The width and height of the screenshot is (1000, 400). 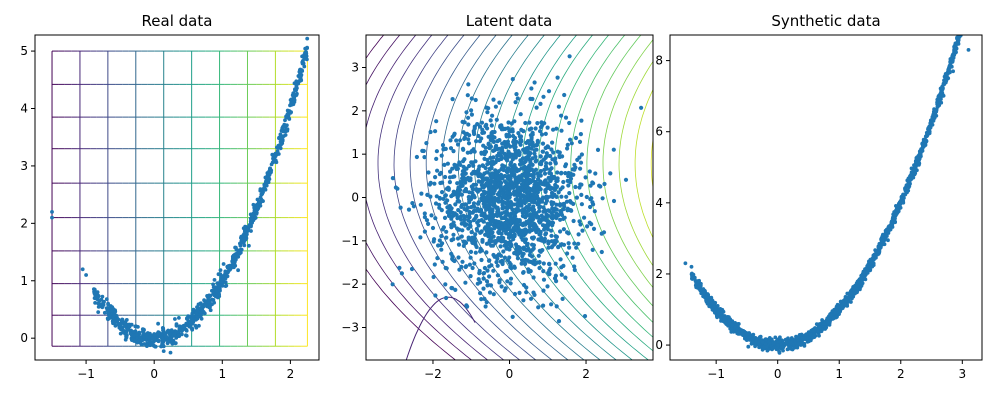 I want to click on y-tick-label: 3, so click(x=355, y=68).